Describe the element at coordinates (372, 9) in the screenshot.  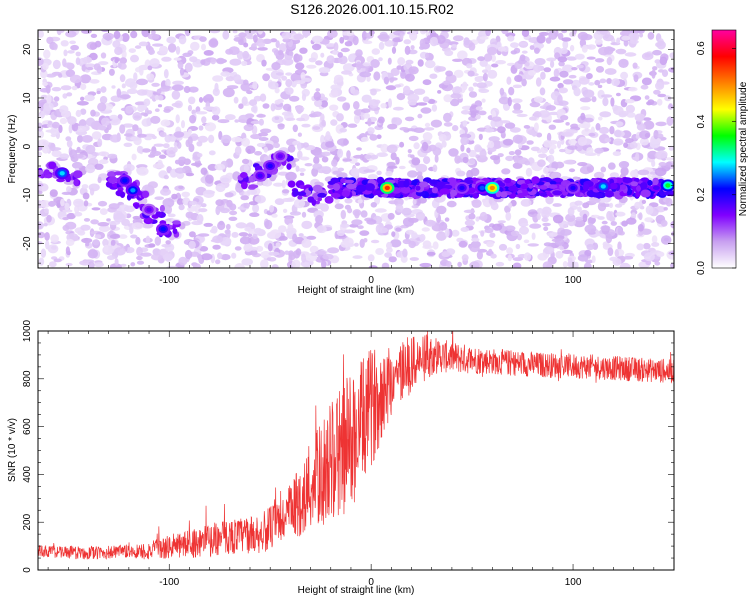
I see `figure-title: S126.2026.001.10.15.R02` at that location.